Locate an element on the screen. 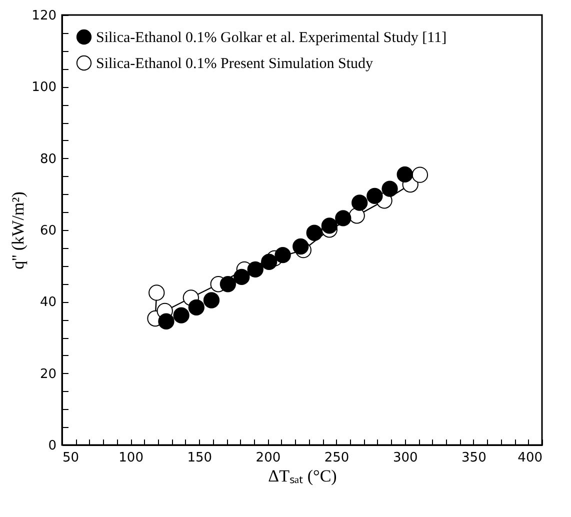  legend-label: Silica-Ethanol 0.1% Golkar et al. Experimental Study [11] is located at coordinates (271, 38).